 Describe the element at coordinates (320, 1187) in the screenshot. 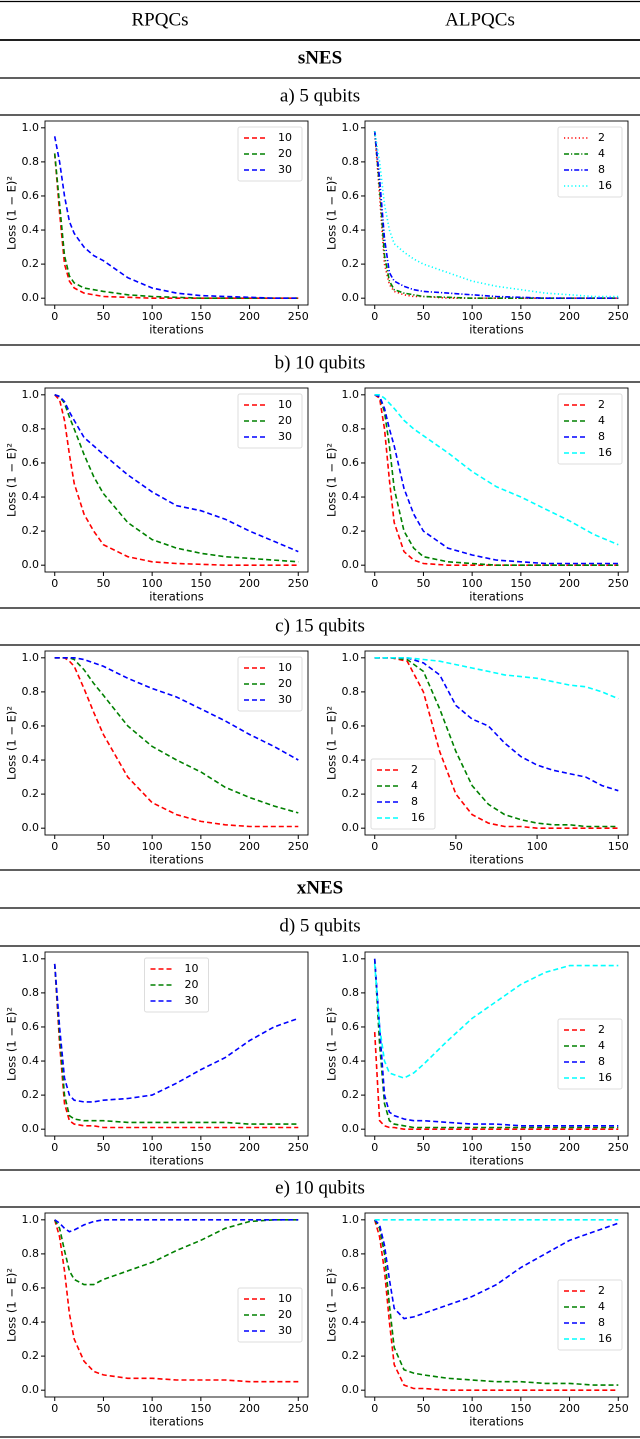

I see `row-title: e) 10 qubits` at that location.